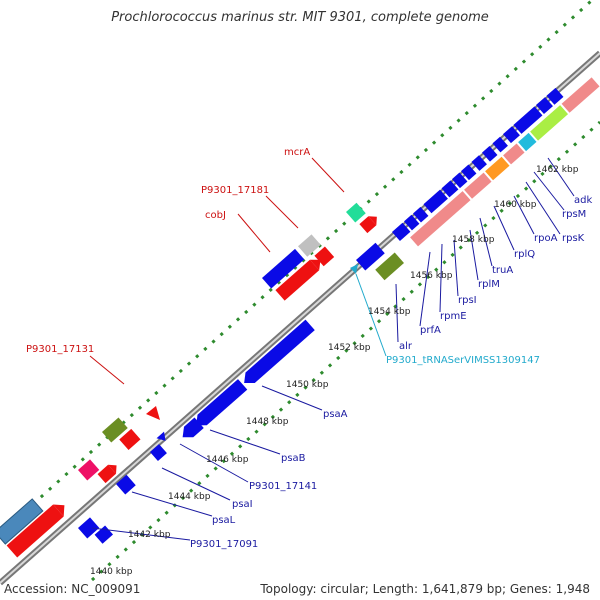 The height and width of the screenshot is (600, 600). I want to click on gene-label: adk, so click(583, 200).